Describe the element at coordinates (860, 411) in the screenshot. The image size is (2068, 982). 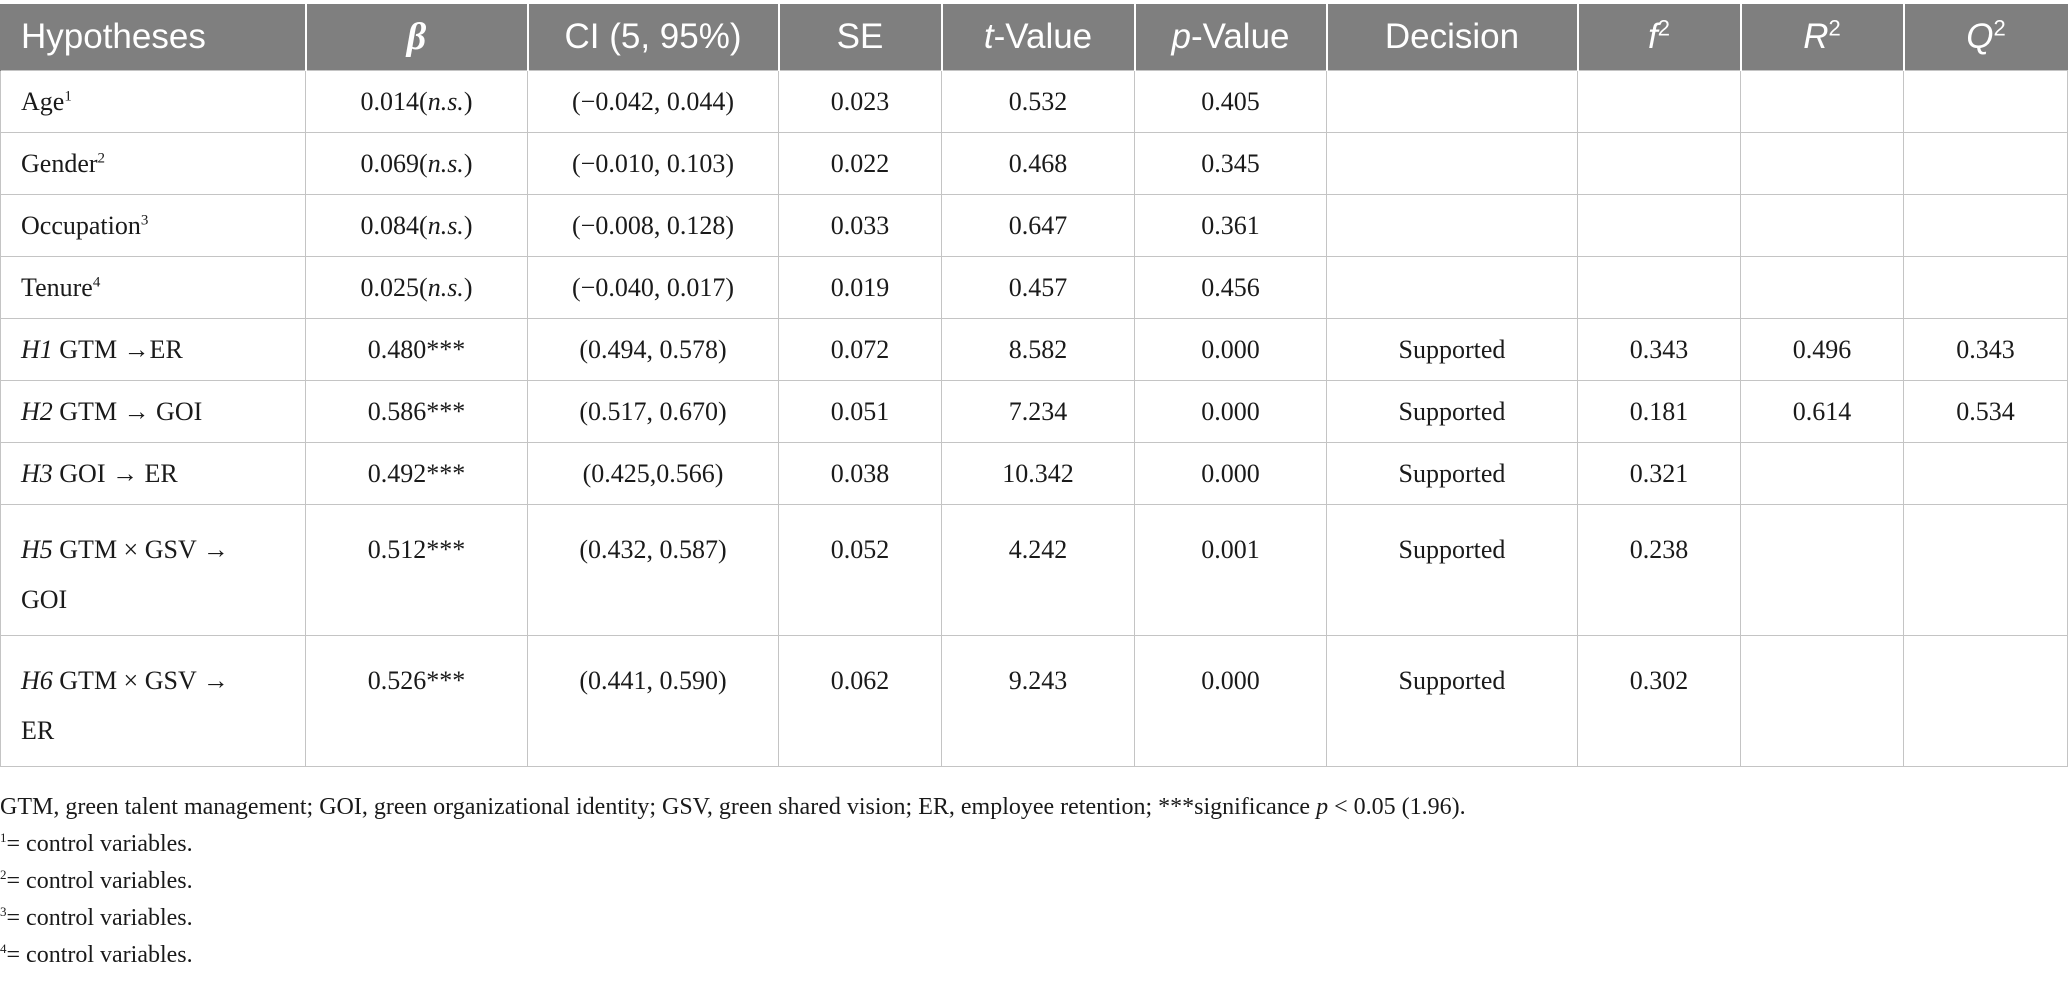
I see `cell-se: 0.051` at that location.